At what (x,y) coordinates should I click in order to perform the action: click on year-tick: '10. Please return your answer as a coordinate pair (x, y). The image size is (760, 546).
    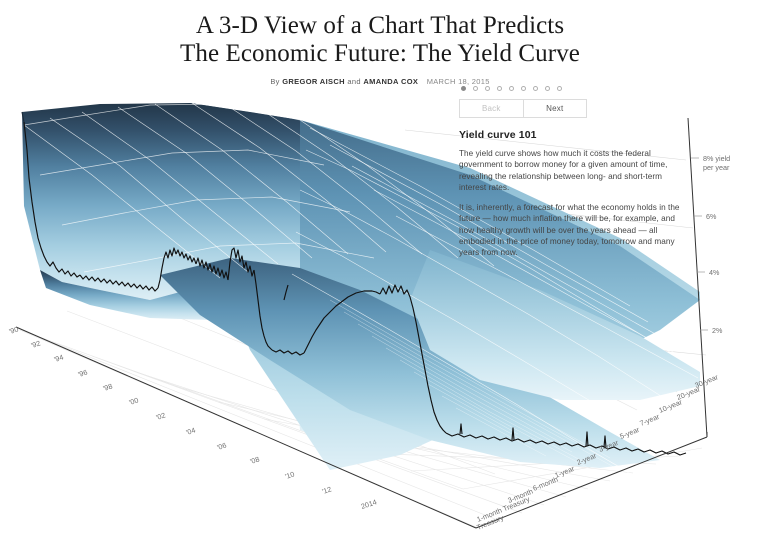
    Looking at the image, I should click on (290, 474).